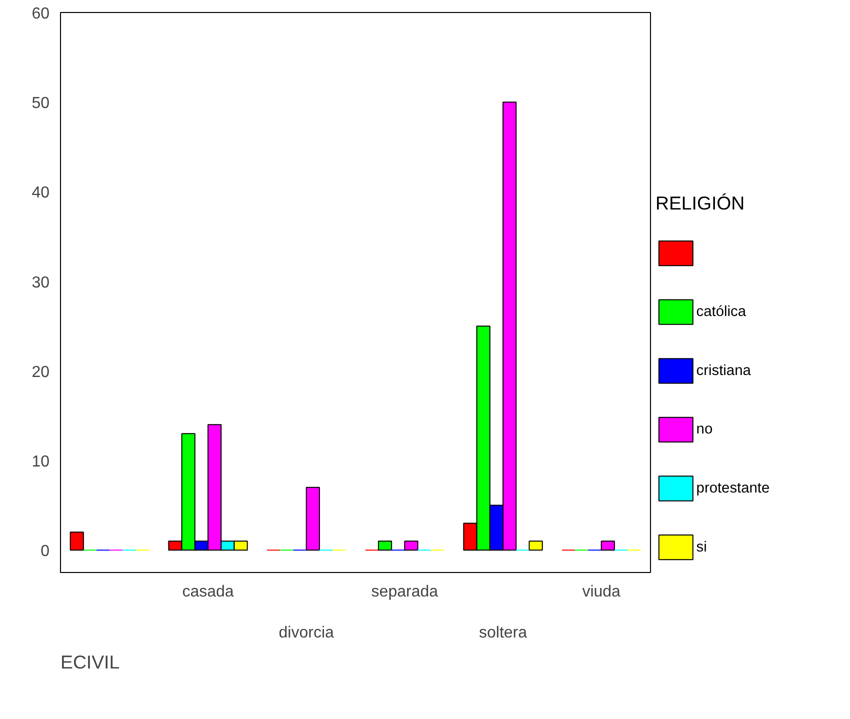  Describe the element at coordinates (721, 312) in the screenshot. I see `legend-label: católica` at that location.